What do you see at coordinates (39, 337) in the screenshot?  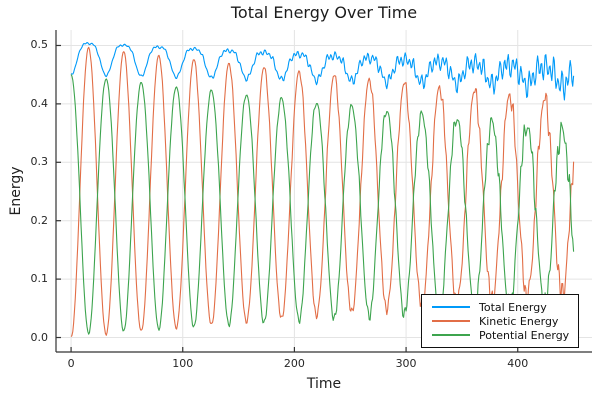 I see `y-tick-label: 0.0` at bounding box center [39, 337].